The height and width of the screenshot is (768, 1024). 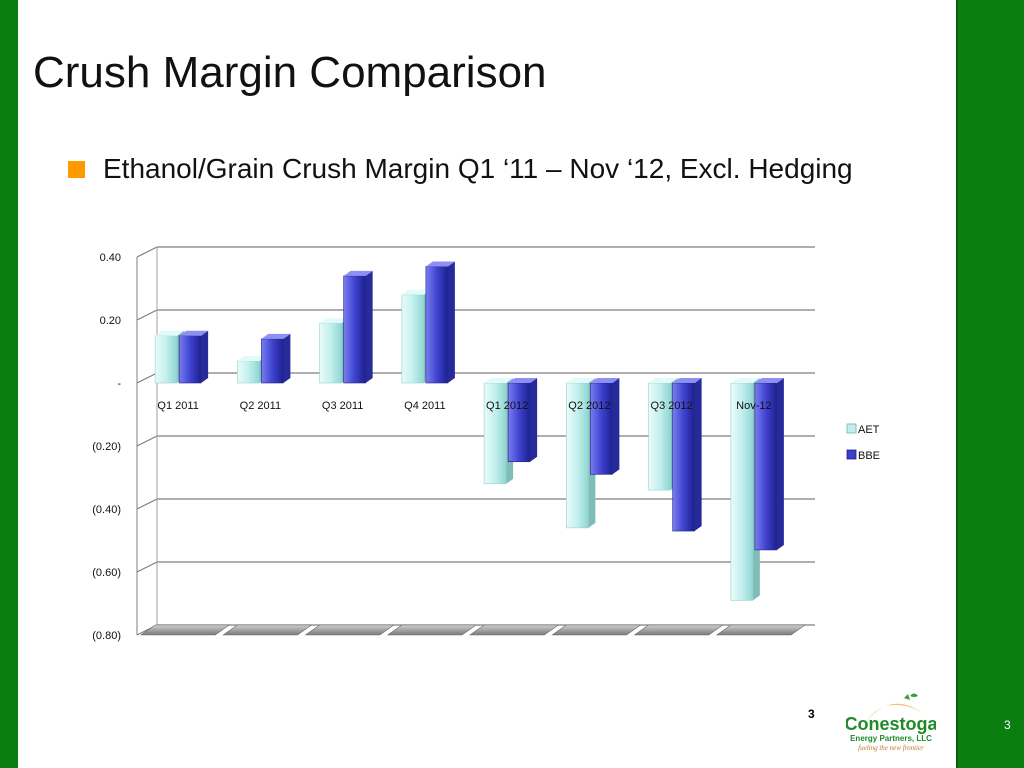 What do you see at coordinates (851, 428) in the screenshot?
I see `legend-swatch-aet` at bounding box center [851, 428].